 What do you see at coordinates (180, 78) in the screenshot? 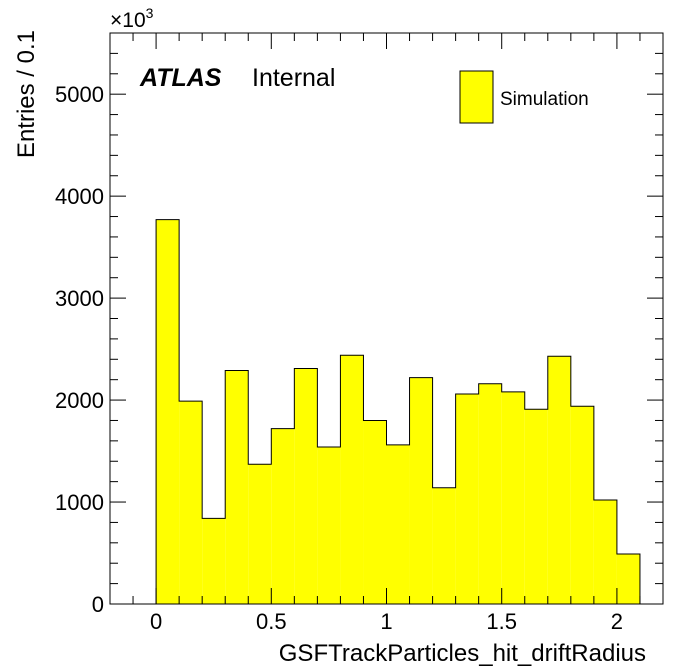
I see `atlas-label: ATLAS` at bounding box center [180, 78].